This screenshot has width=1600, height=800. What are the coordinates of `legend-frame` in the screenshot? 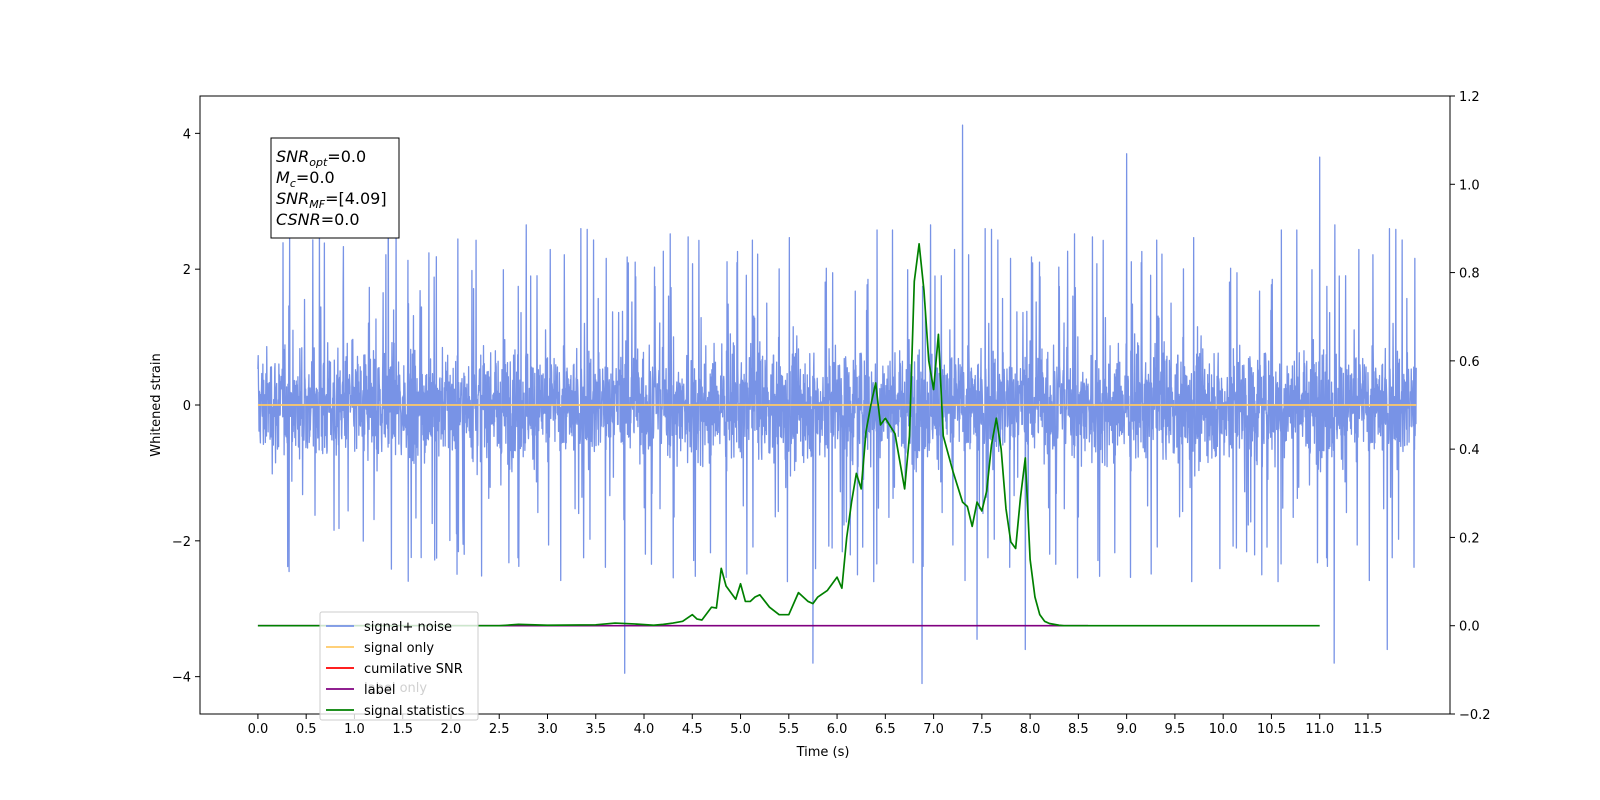 It's located at (399, 666).